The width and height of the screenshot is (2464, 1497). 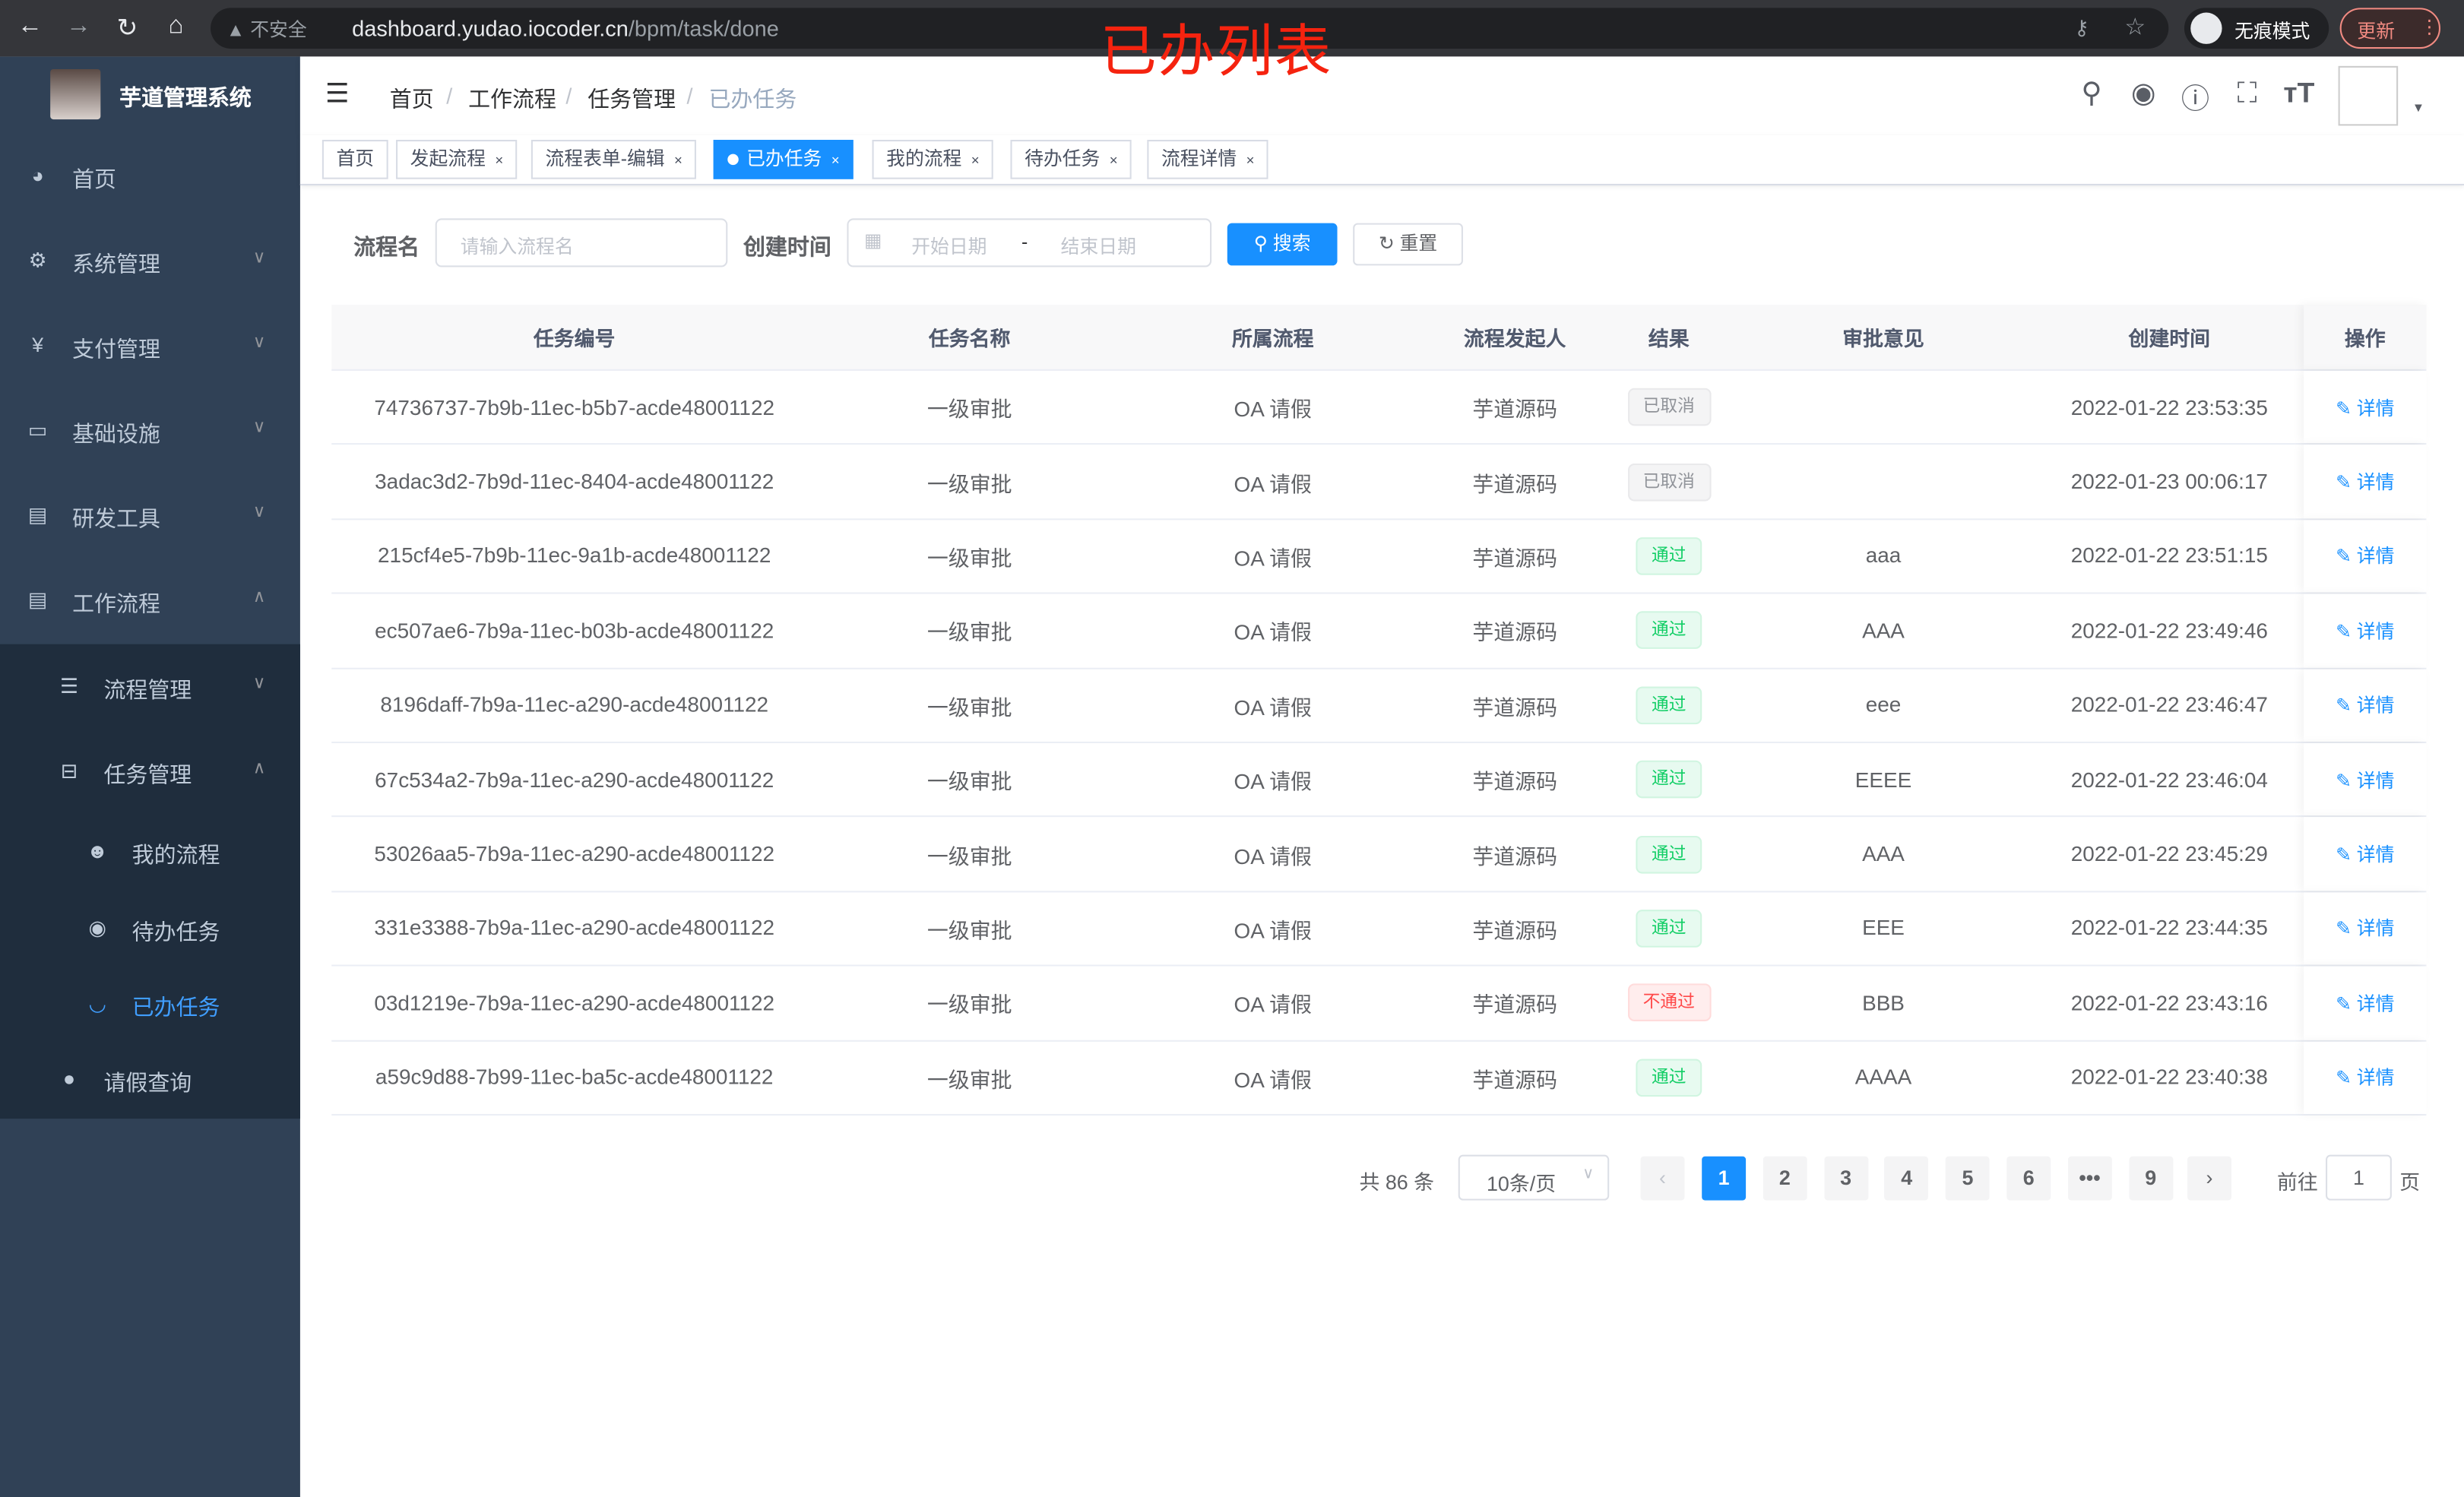 I want to click on goto-label: 前往, so click(x=2297, y=1182).